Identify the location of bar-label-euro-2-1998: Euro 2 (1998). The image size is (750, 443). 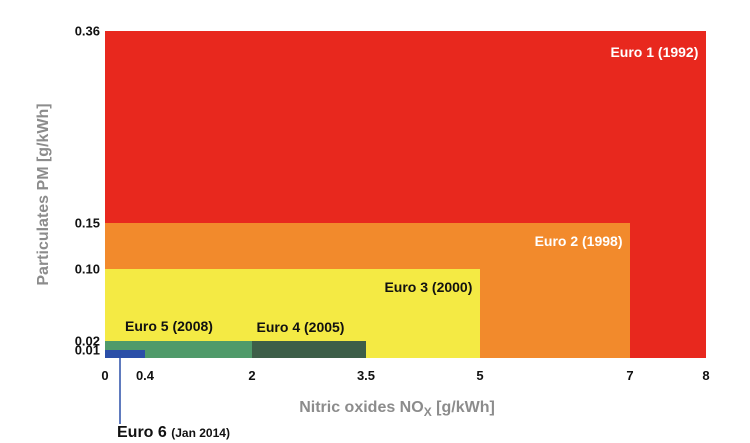
(579, 241).